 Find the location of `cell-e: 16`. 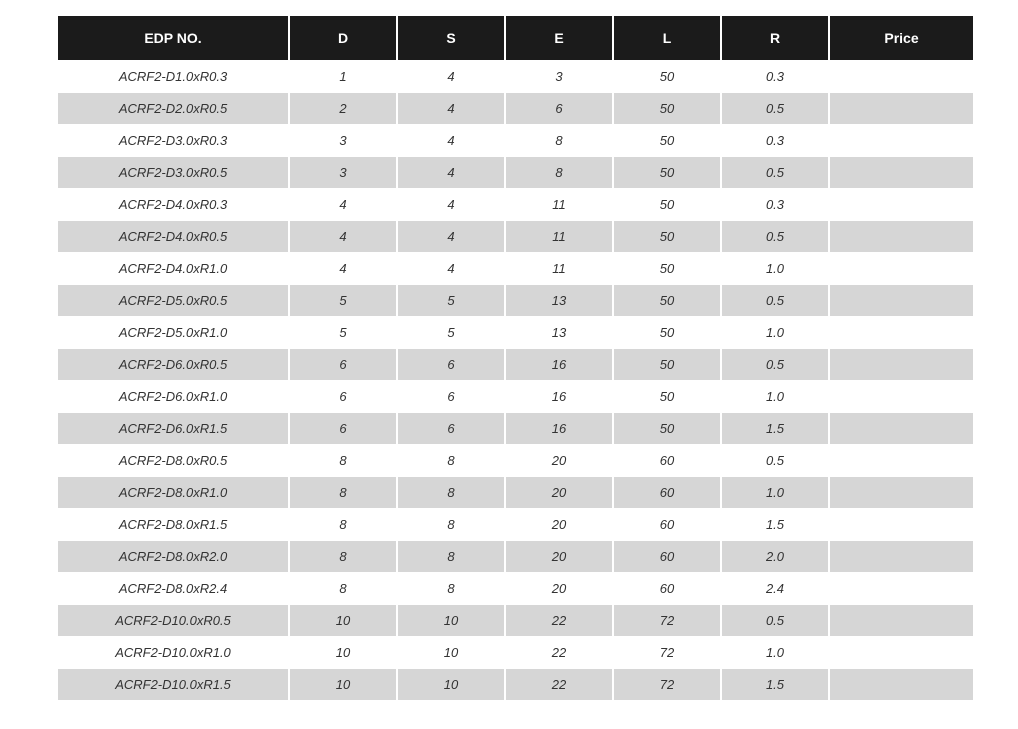

cell-e: 16 is located at coordinates (559, 428).